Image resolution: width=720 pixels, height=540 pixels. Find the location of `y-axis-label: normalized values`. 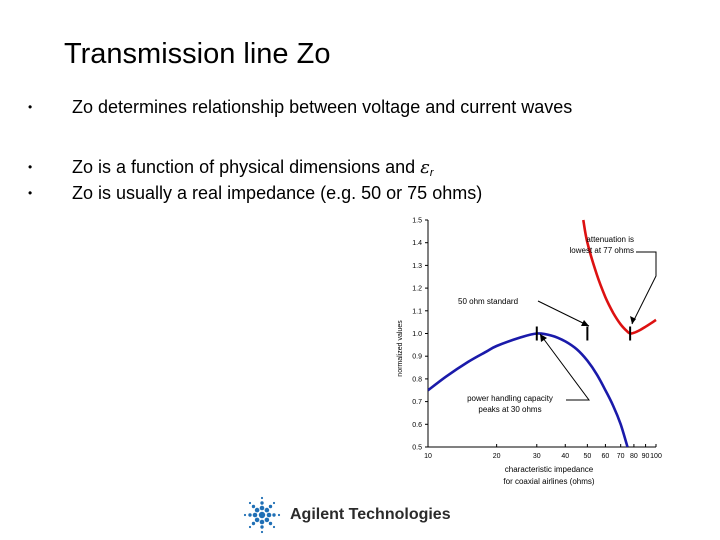

y-axis-label: normalized values is located at coordinates (400, 348).